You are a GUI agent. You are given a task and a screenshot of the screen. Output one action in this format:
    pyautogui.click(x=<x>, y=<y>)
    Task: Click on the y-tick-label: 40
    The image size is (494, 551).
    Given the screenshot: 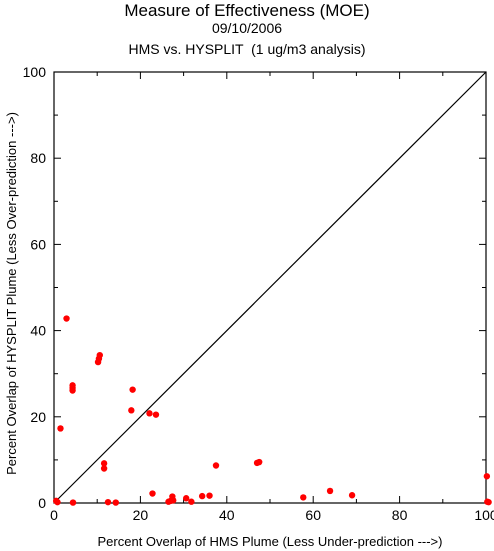 What is the action you would take?
    pyautogui.click(x=38, y=331)
    